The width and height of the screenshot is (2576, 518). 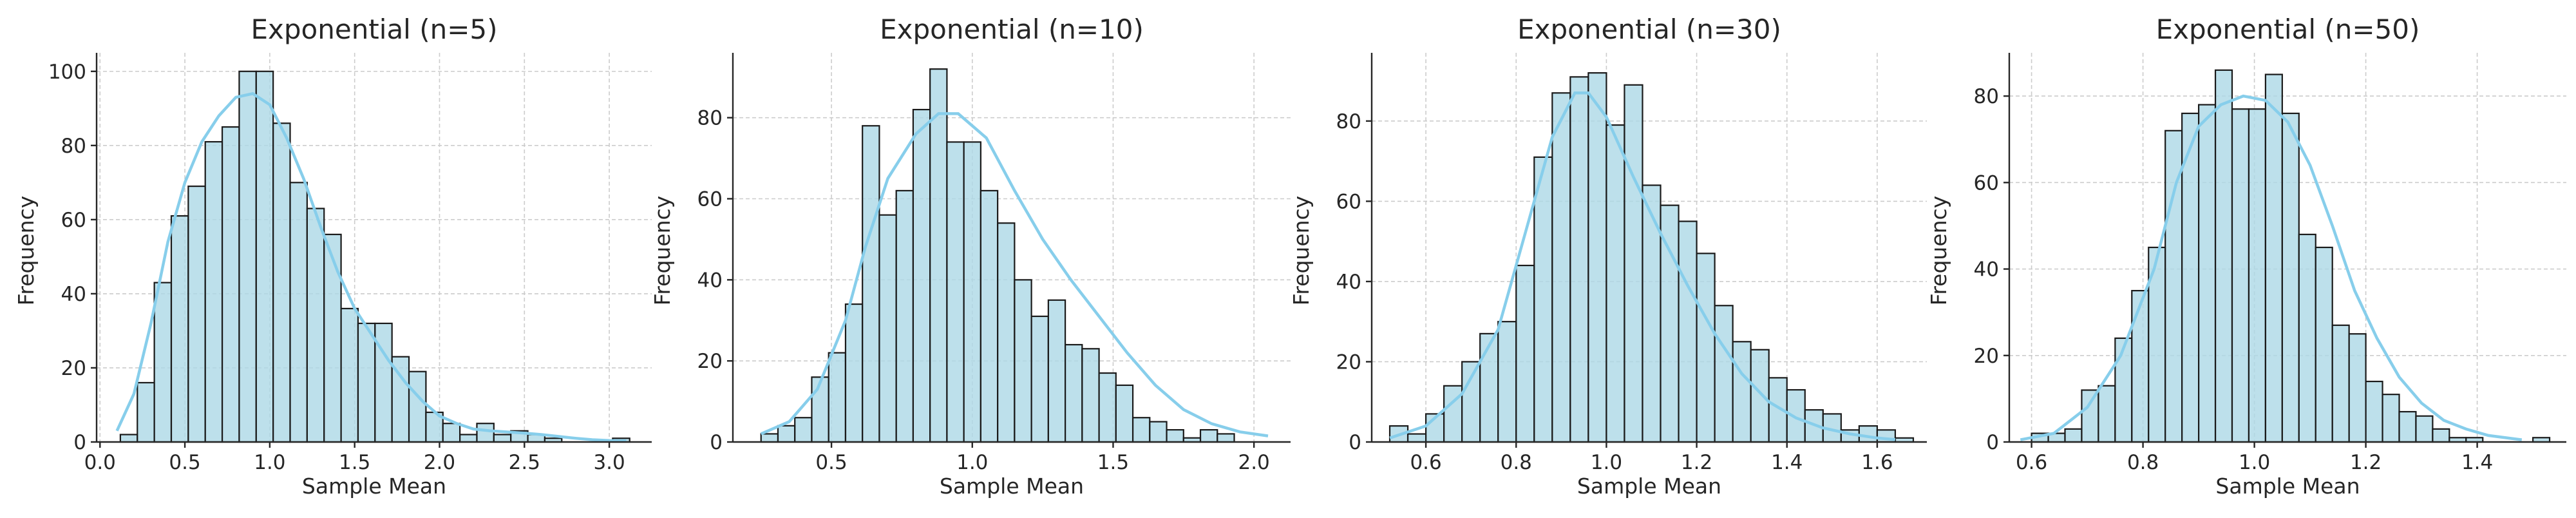 I want to click on chart-title: Exponential (n=50), so click(x=2288, y=29).